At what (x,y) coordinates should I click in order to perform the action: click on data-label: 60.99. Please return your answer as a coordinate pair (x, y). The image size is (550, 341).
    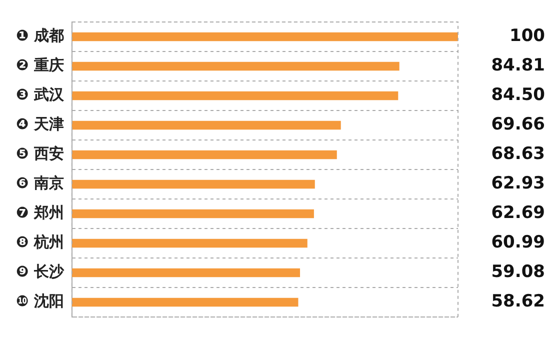
    Looking at the image, I should click on (518, 242).